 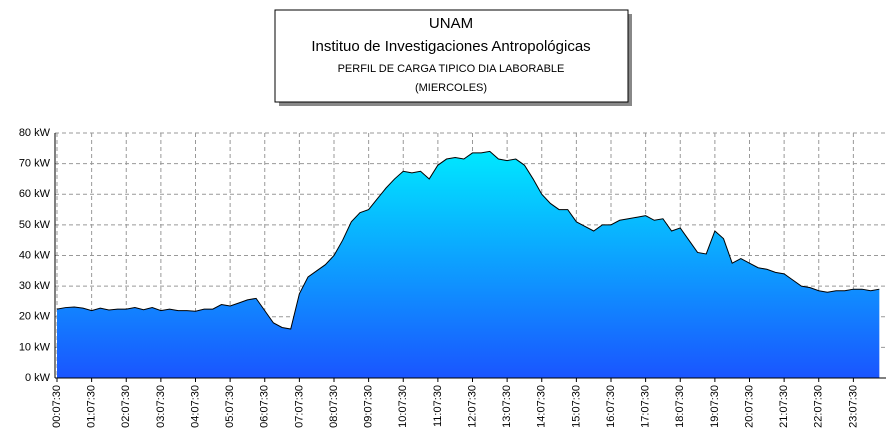 I want to click on x-tick-label: 15:07:30, so click(x=576, y=406).